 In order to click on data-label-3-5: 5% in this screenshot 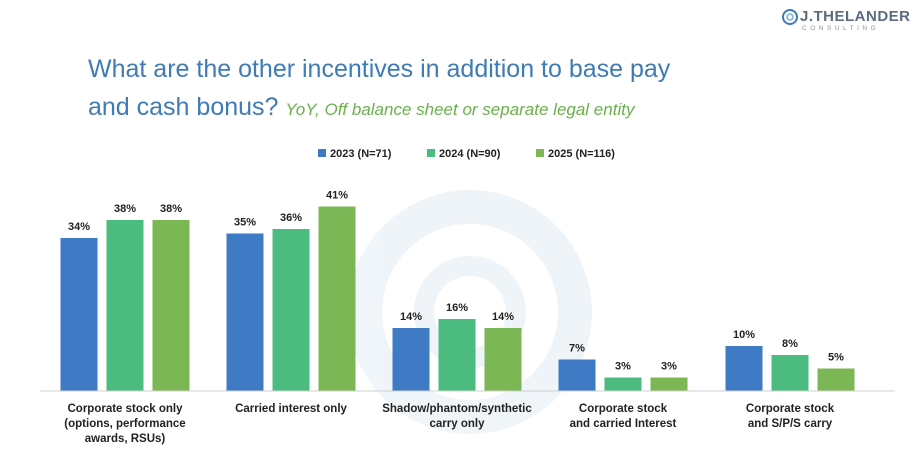, I will do `click(836, 358)`.